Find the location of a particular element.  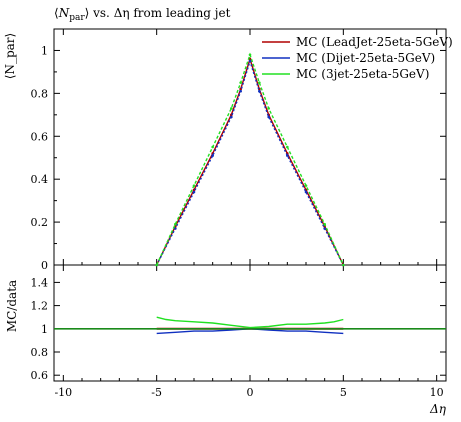

ratio-y-tick-label: 0.6 is located at coordinates (40, 375).